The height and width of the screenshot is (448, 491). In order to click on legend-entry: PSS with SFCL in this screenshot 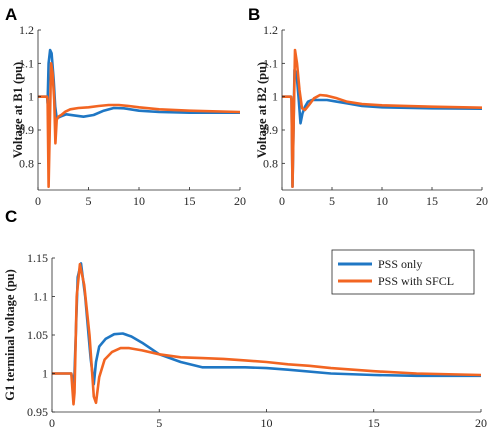, I will do `click(416, 281)`.